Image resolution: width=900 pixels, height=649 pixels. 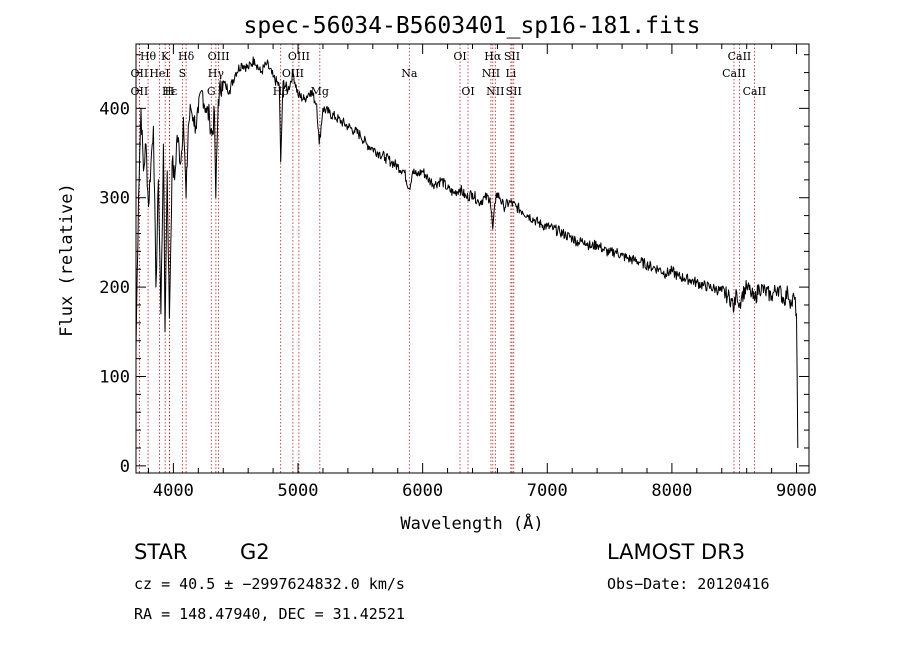 I want to click on redshift-info: cz = 40.5 ± −2997624832.0 km/s, so click(x=269, y=584).